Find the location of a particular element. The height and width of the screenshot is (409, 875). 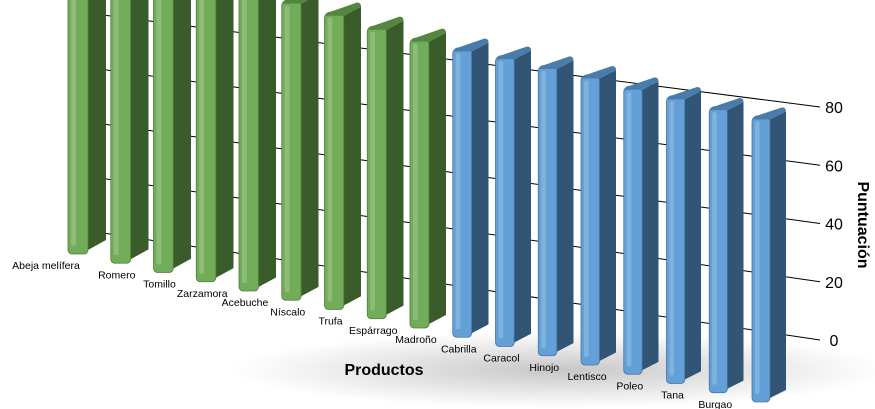

x-tick-label-6: Trufa is located at coordinates (330, 322).